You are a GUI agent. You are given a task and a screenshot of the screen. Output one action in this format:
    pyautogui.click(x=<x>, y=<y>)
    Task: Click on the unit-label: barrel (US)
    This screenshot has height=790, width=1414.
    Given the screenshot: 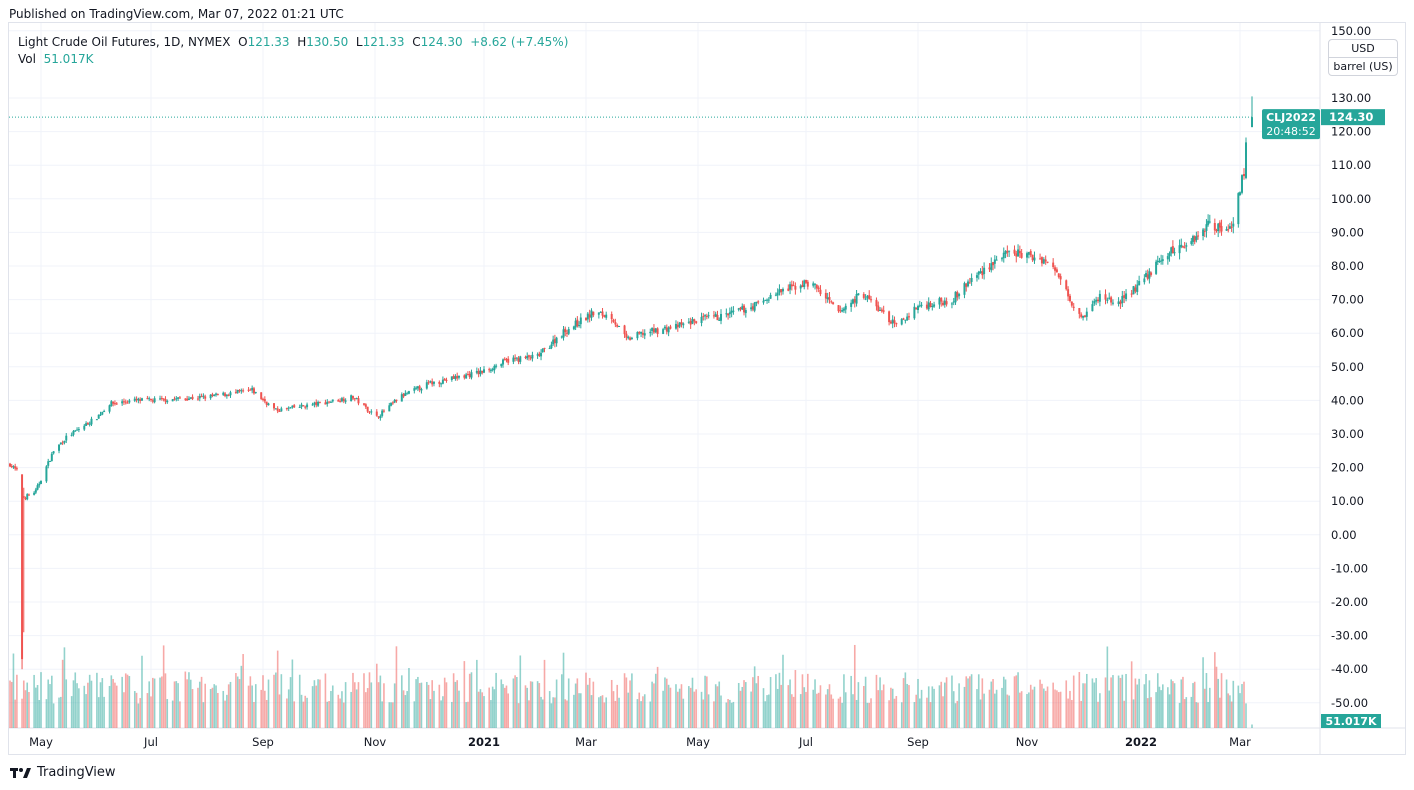 What is the action you would take?
    pyautogui.click(x=1363, y=66)
    